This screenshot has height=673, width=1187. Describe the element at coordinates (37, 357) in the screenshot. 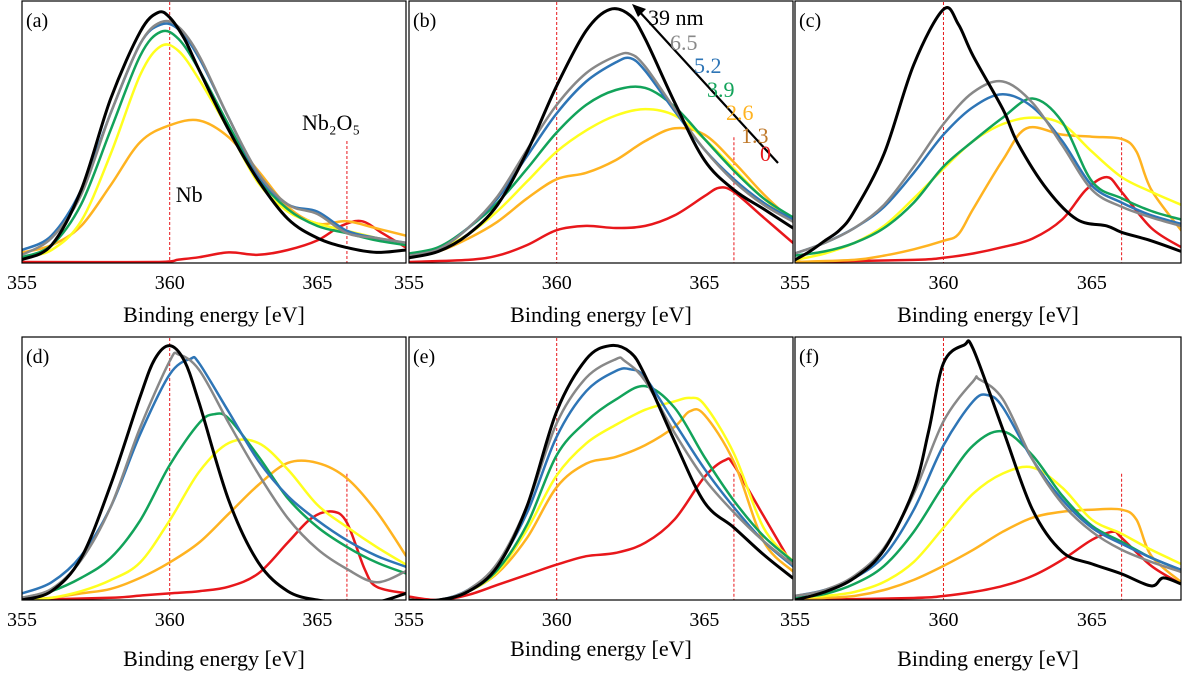

I see `panel-label: (d)` at that location.